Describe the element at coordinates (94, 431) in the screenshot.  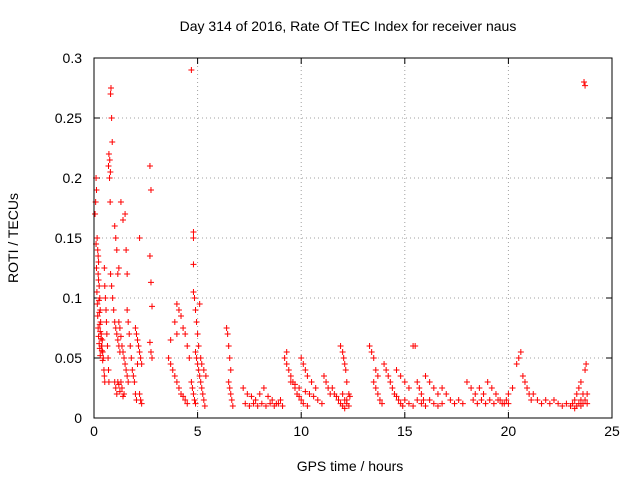
I see `x-tick-label: 0` at that location.